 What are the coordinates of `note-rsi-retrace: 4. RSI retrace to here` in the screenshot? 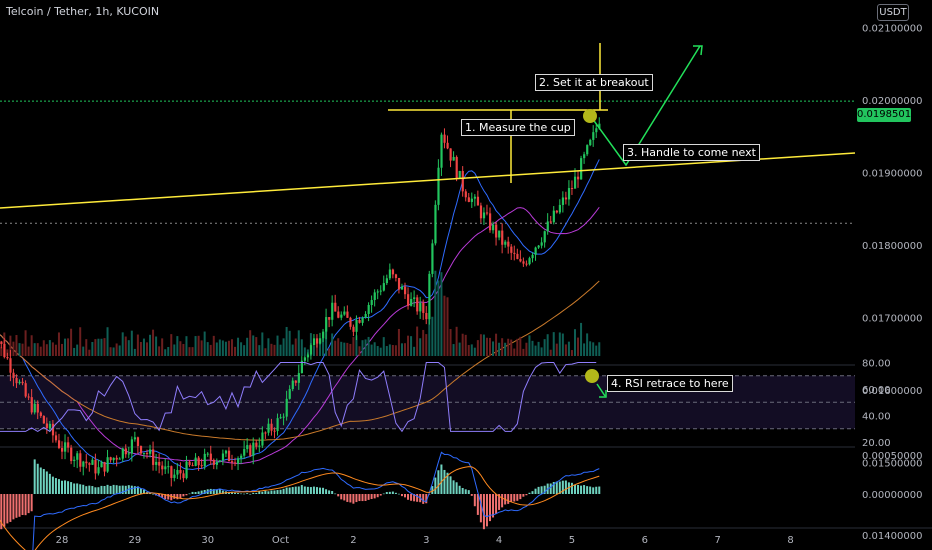 It's located at (670, 383).